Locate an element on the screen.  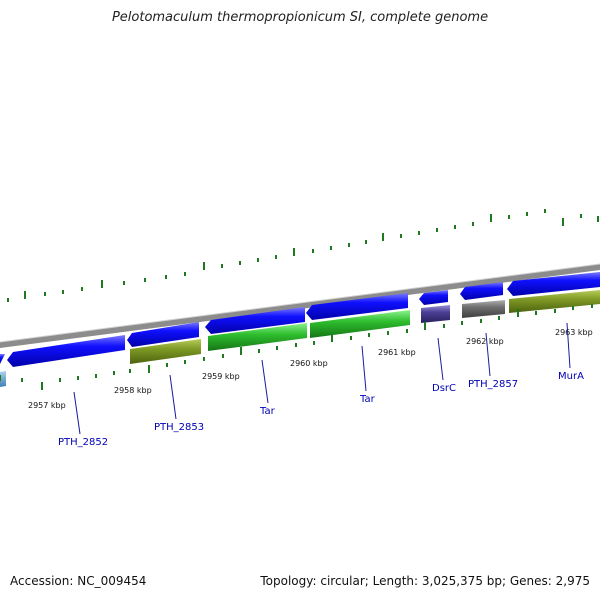
cog-bar-pth2853 is located at coordinates (165, 351).